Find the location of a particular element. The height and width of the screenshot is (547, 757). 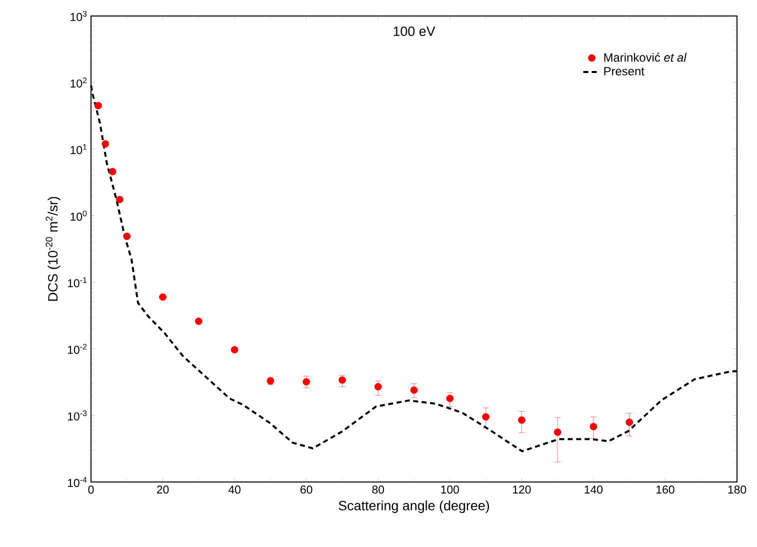

text: 100 eV is located at coordinates (415, 31).